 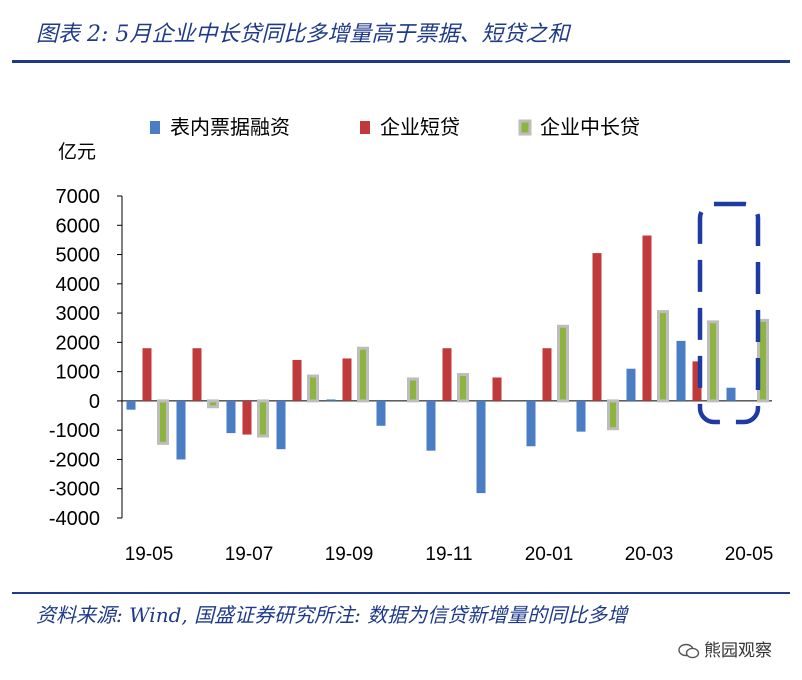 I want to click on title-rule, so click(x=401, y=61).